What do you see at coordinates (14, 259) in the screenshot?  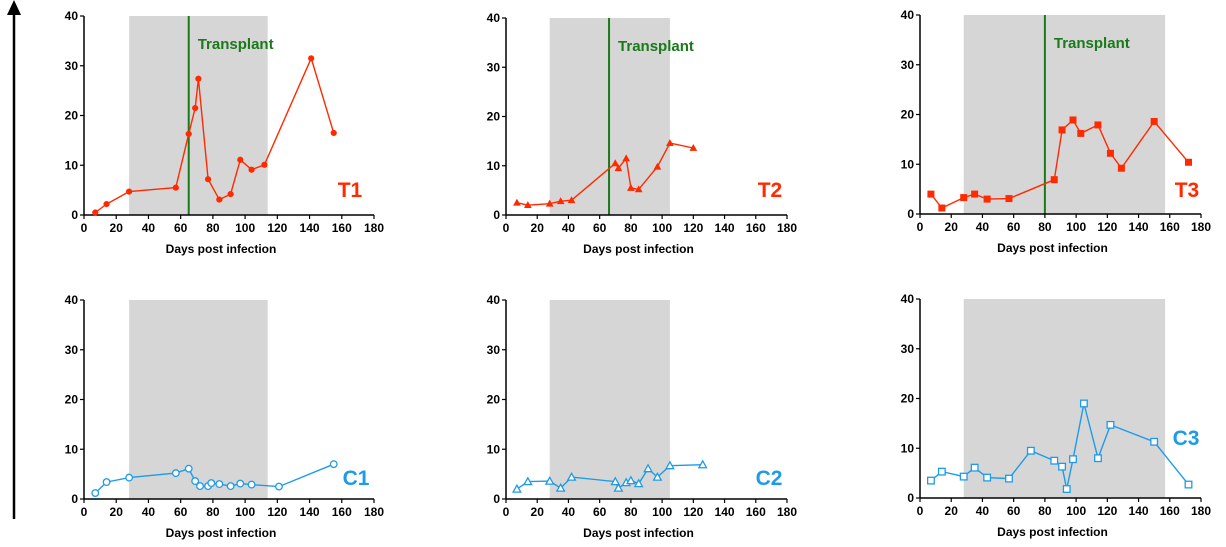 I see `y-axis-arrow` at bounding box center [14, 259].